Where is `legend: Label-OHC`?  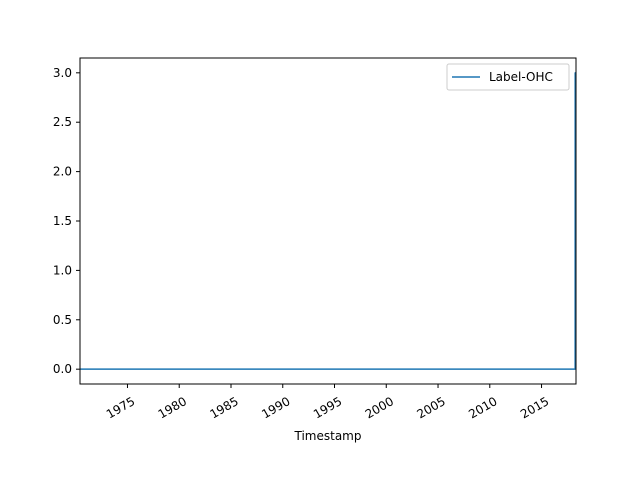
legend: Label-OHC is located at coordinates (508, 77).